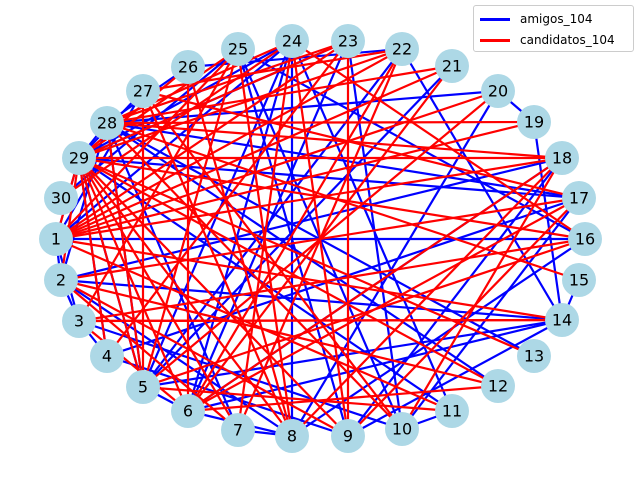 The width and height of the screenshot is (640, 480). I want to click on node-30: 30, so click(61, 198).